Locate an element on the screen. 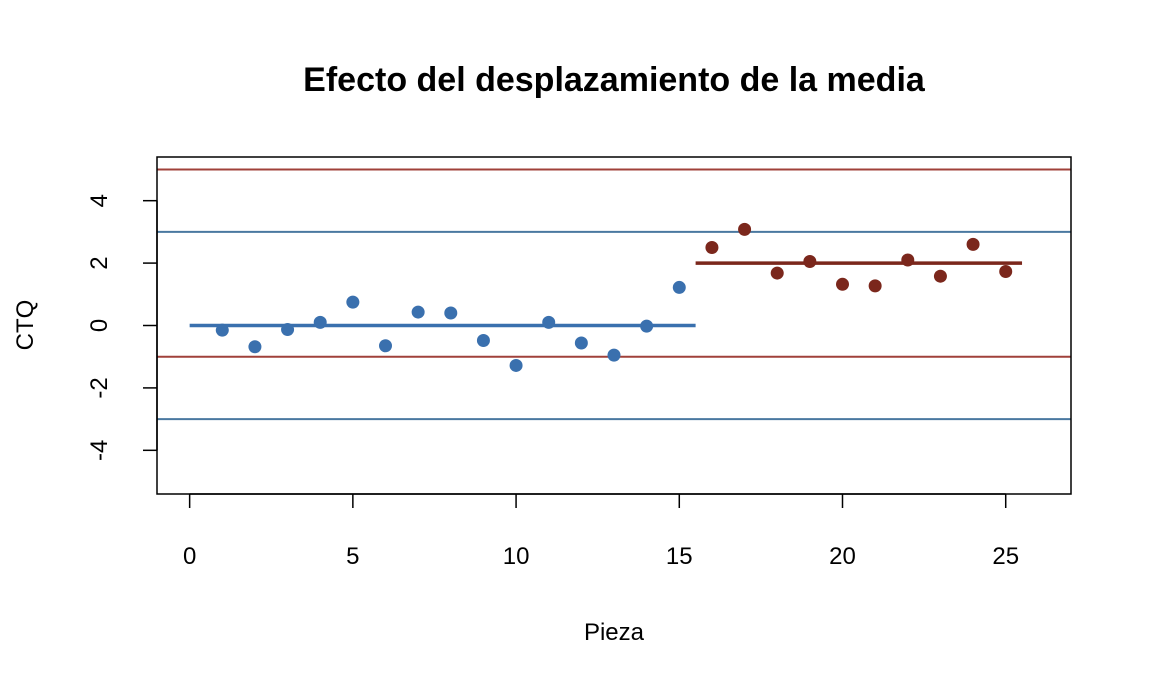 The height and width of the screenshot is (691, 1152). y-tick-label: -2 is located at coordinates (99, 387).